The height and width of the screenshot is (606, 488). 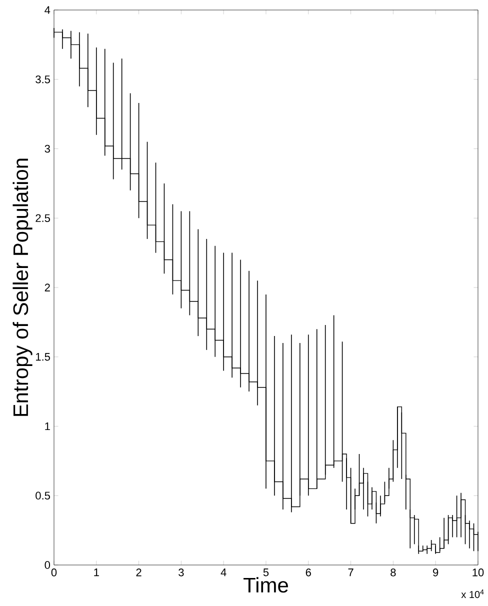 What do you see at coordinates (223, 572) in the screenshot?
I see `x-tick-label: 4` at bounding box center [223, 572].